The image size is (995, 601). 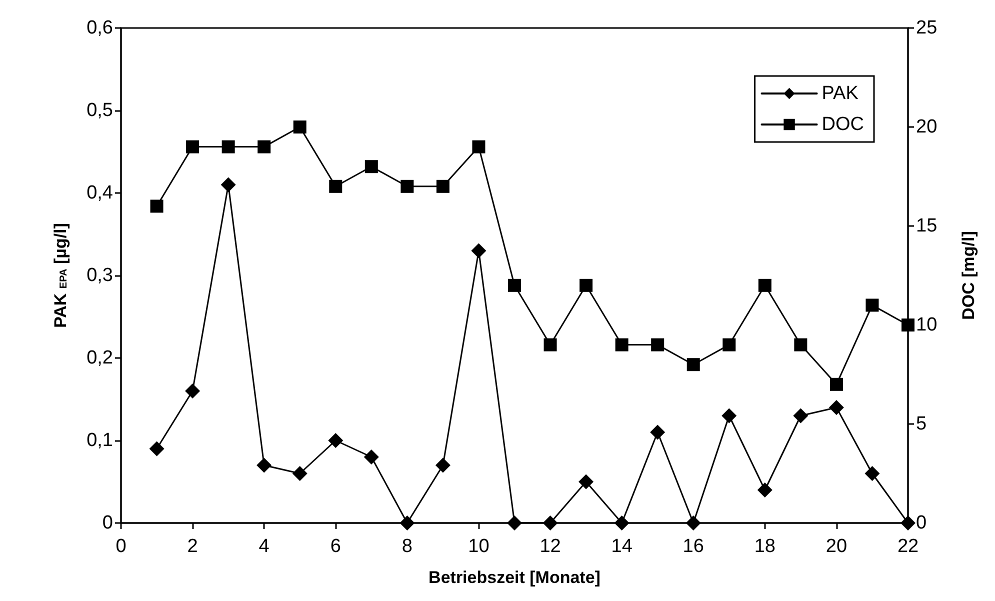 What do you see at coordinates (927, 226) in the screenshot?
I see `y2-tick-label: 15` at bounding box center [927, 226].